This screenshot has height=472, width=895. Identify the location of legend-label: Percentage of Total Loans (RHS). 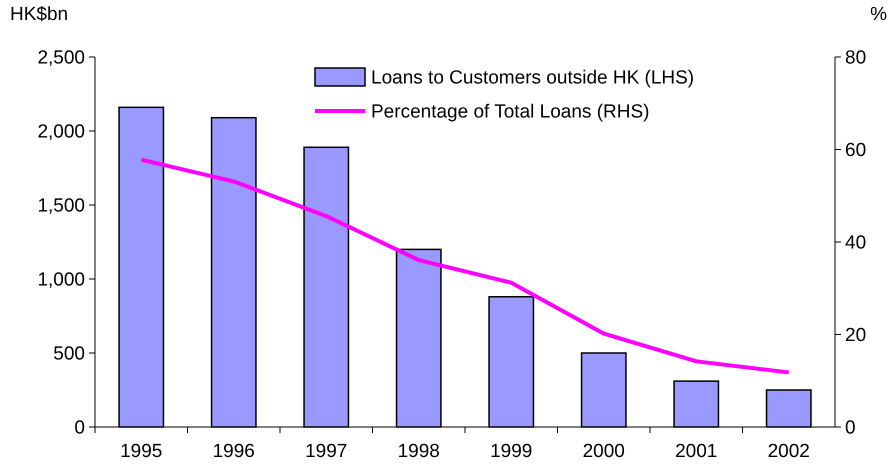
(510, 112).